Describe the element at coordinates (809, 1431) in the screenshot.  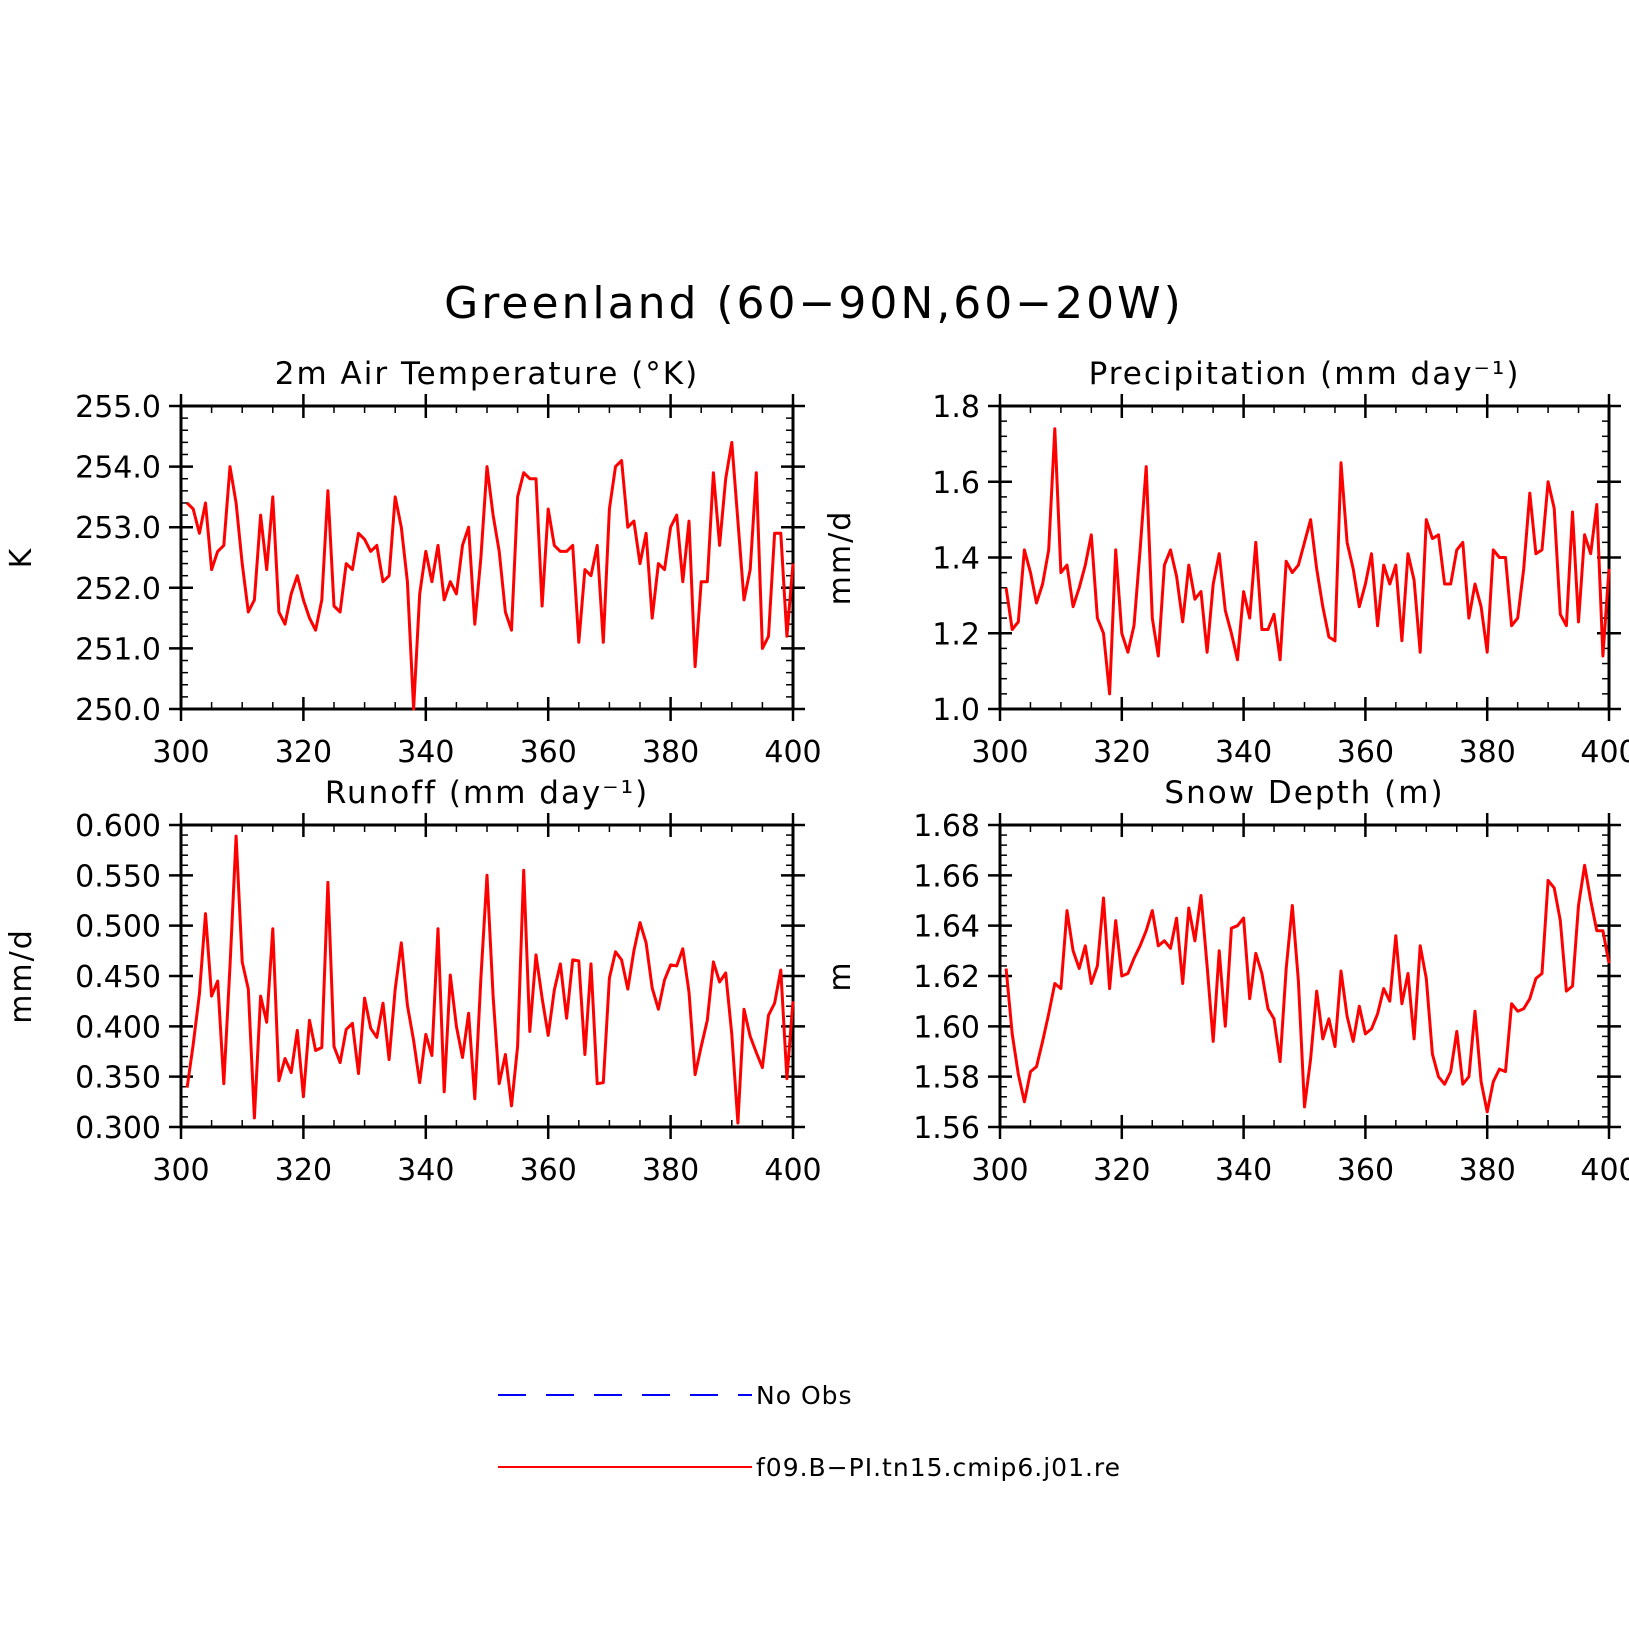
I see `legend: No Obs f09.B−PI.tn15.cmip6.j01.re` at that location.